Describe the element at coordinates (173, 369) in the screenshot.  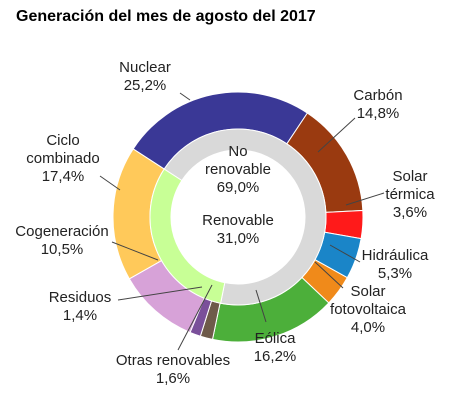
I see `label-otras-renovables: Otras renovables 1,6%` at that location.